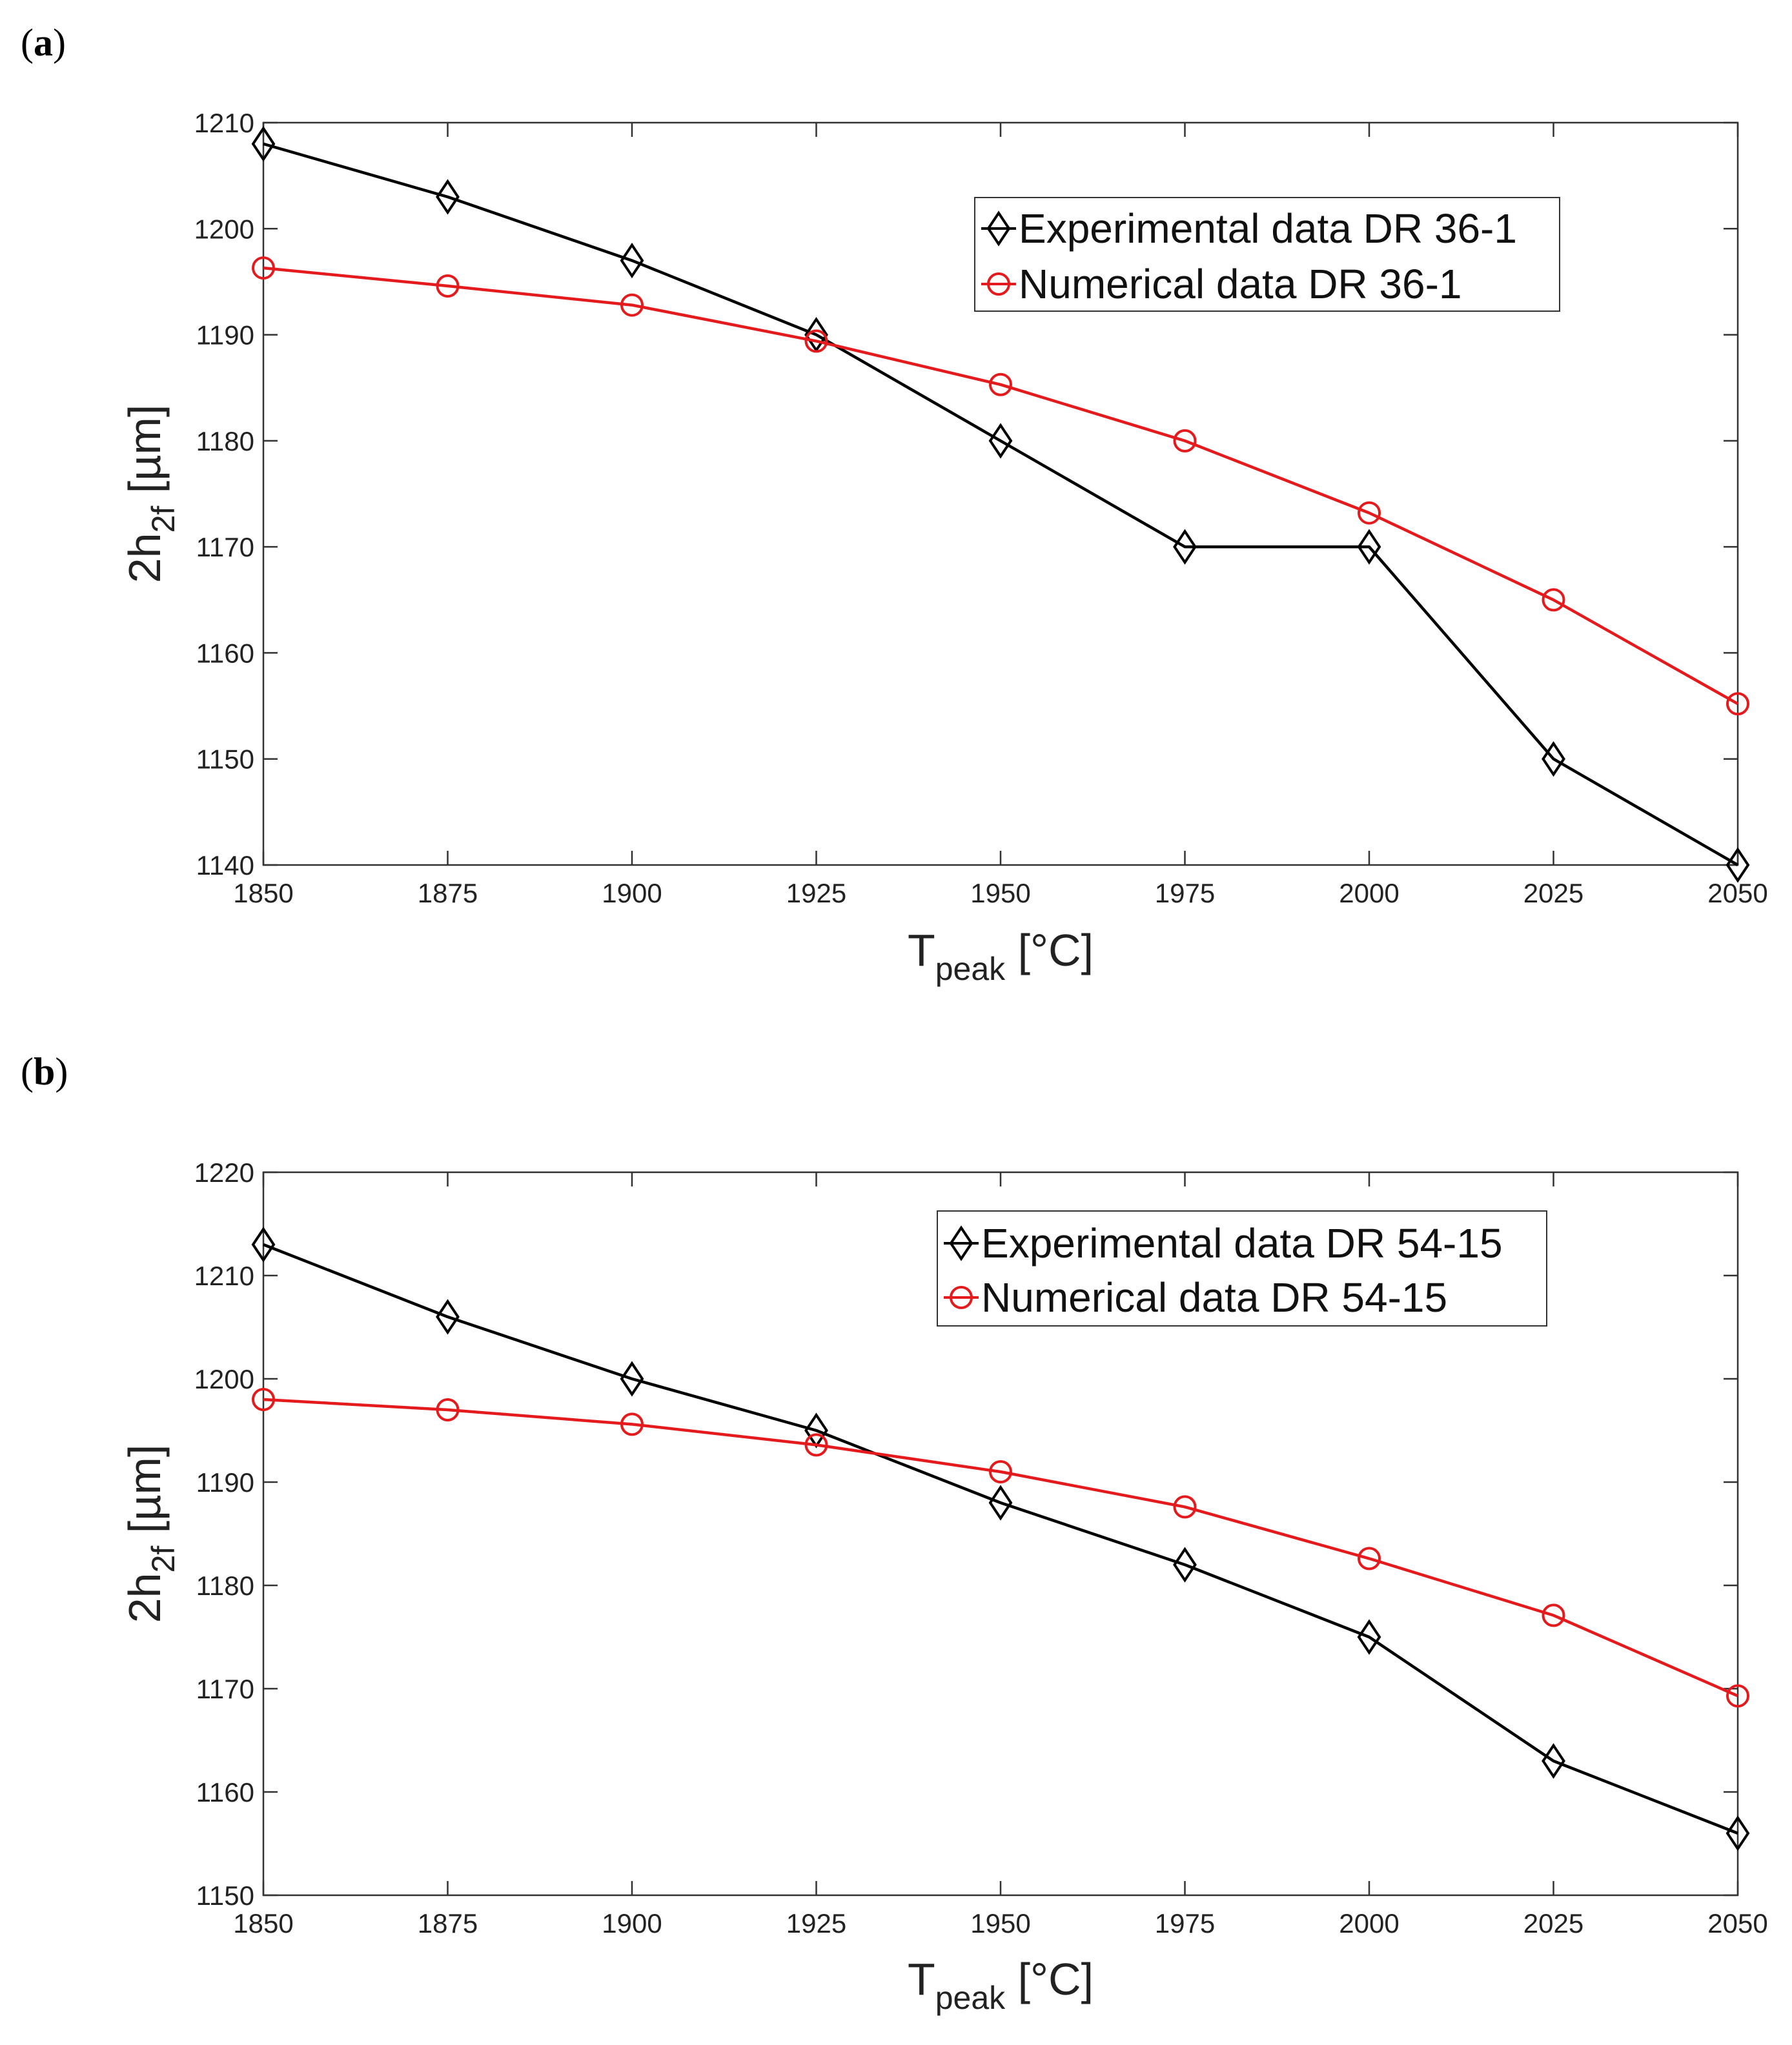  Describe the element at coordinates (998, 284) in the screenshot. I see `legend-marker-numerical-a` at that location.